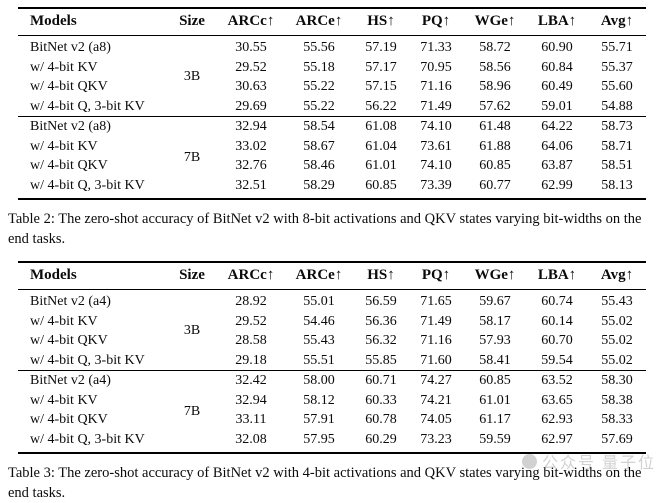  I want to click on metric-value: 60.74, so click(557, 301).